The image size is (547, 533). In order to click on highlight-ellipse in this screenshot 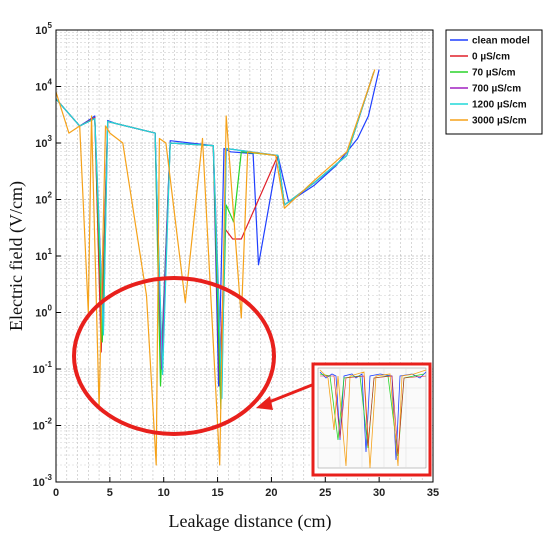, I will do `click(174, 356)`.